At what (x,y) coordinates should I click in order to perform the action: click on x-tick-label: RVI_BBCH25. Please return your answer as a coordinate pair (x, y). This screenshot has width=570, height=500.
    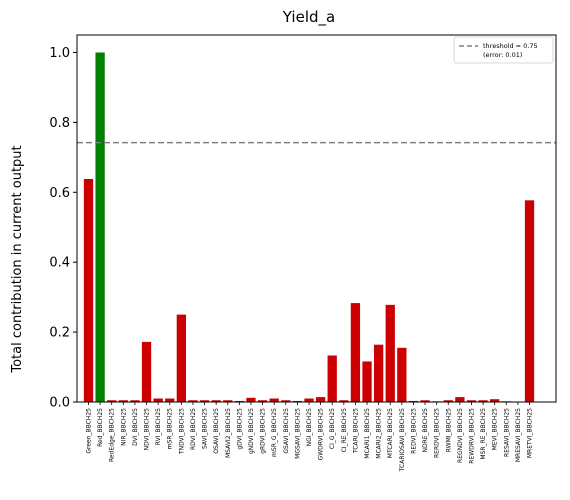
    Looking at the image, I should click on (158, 426).